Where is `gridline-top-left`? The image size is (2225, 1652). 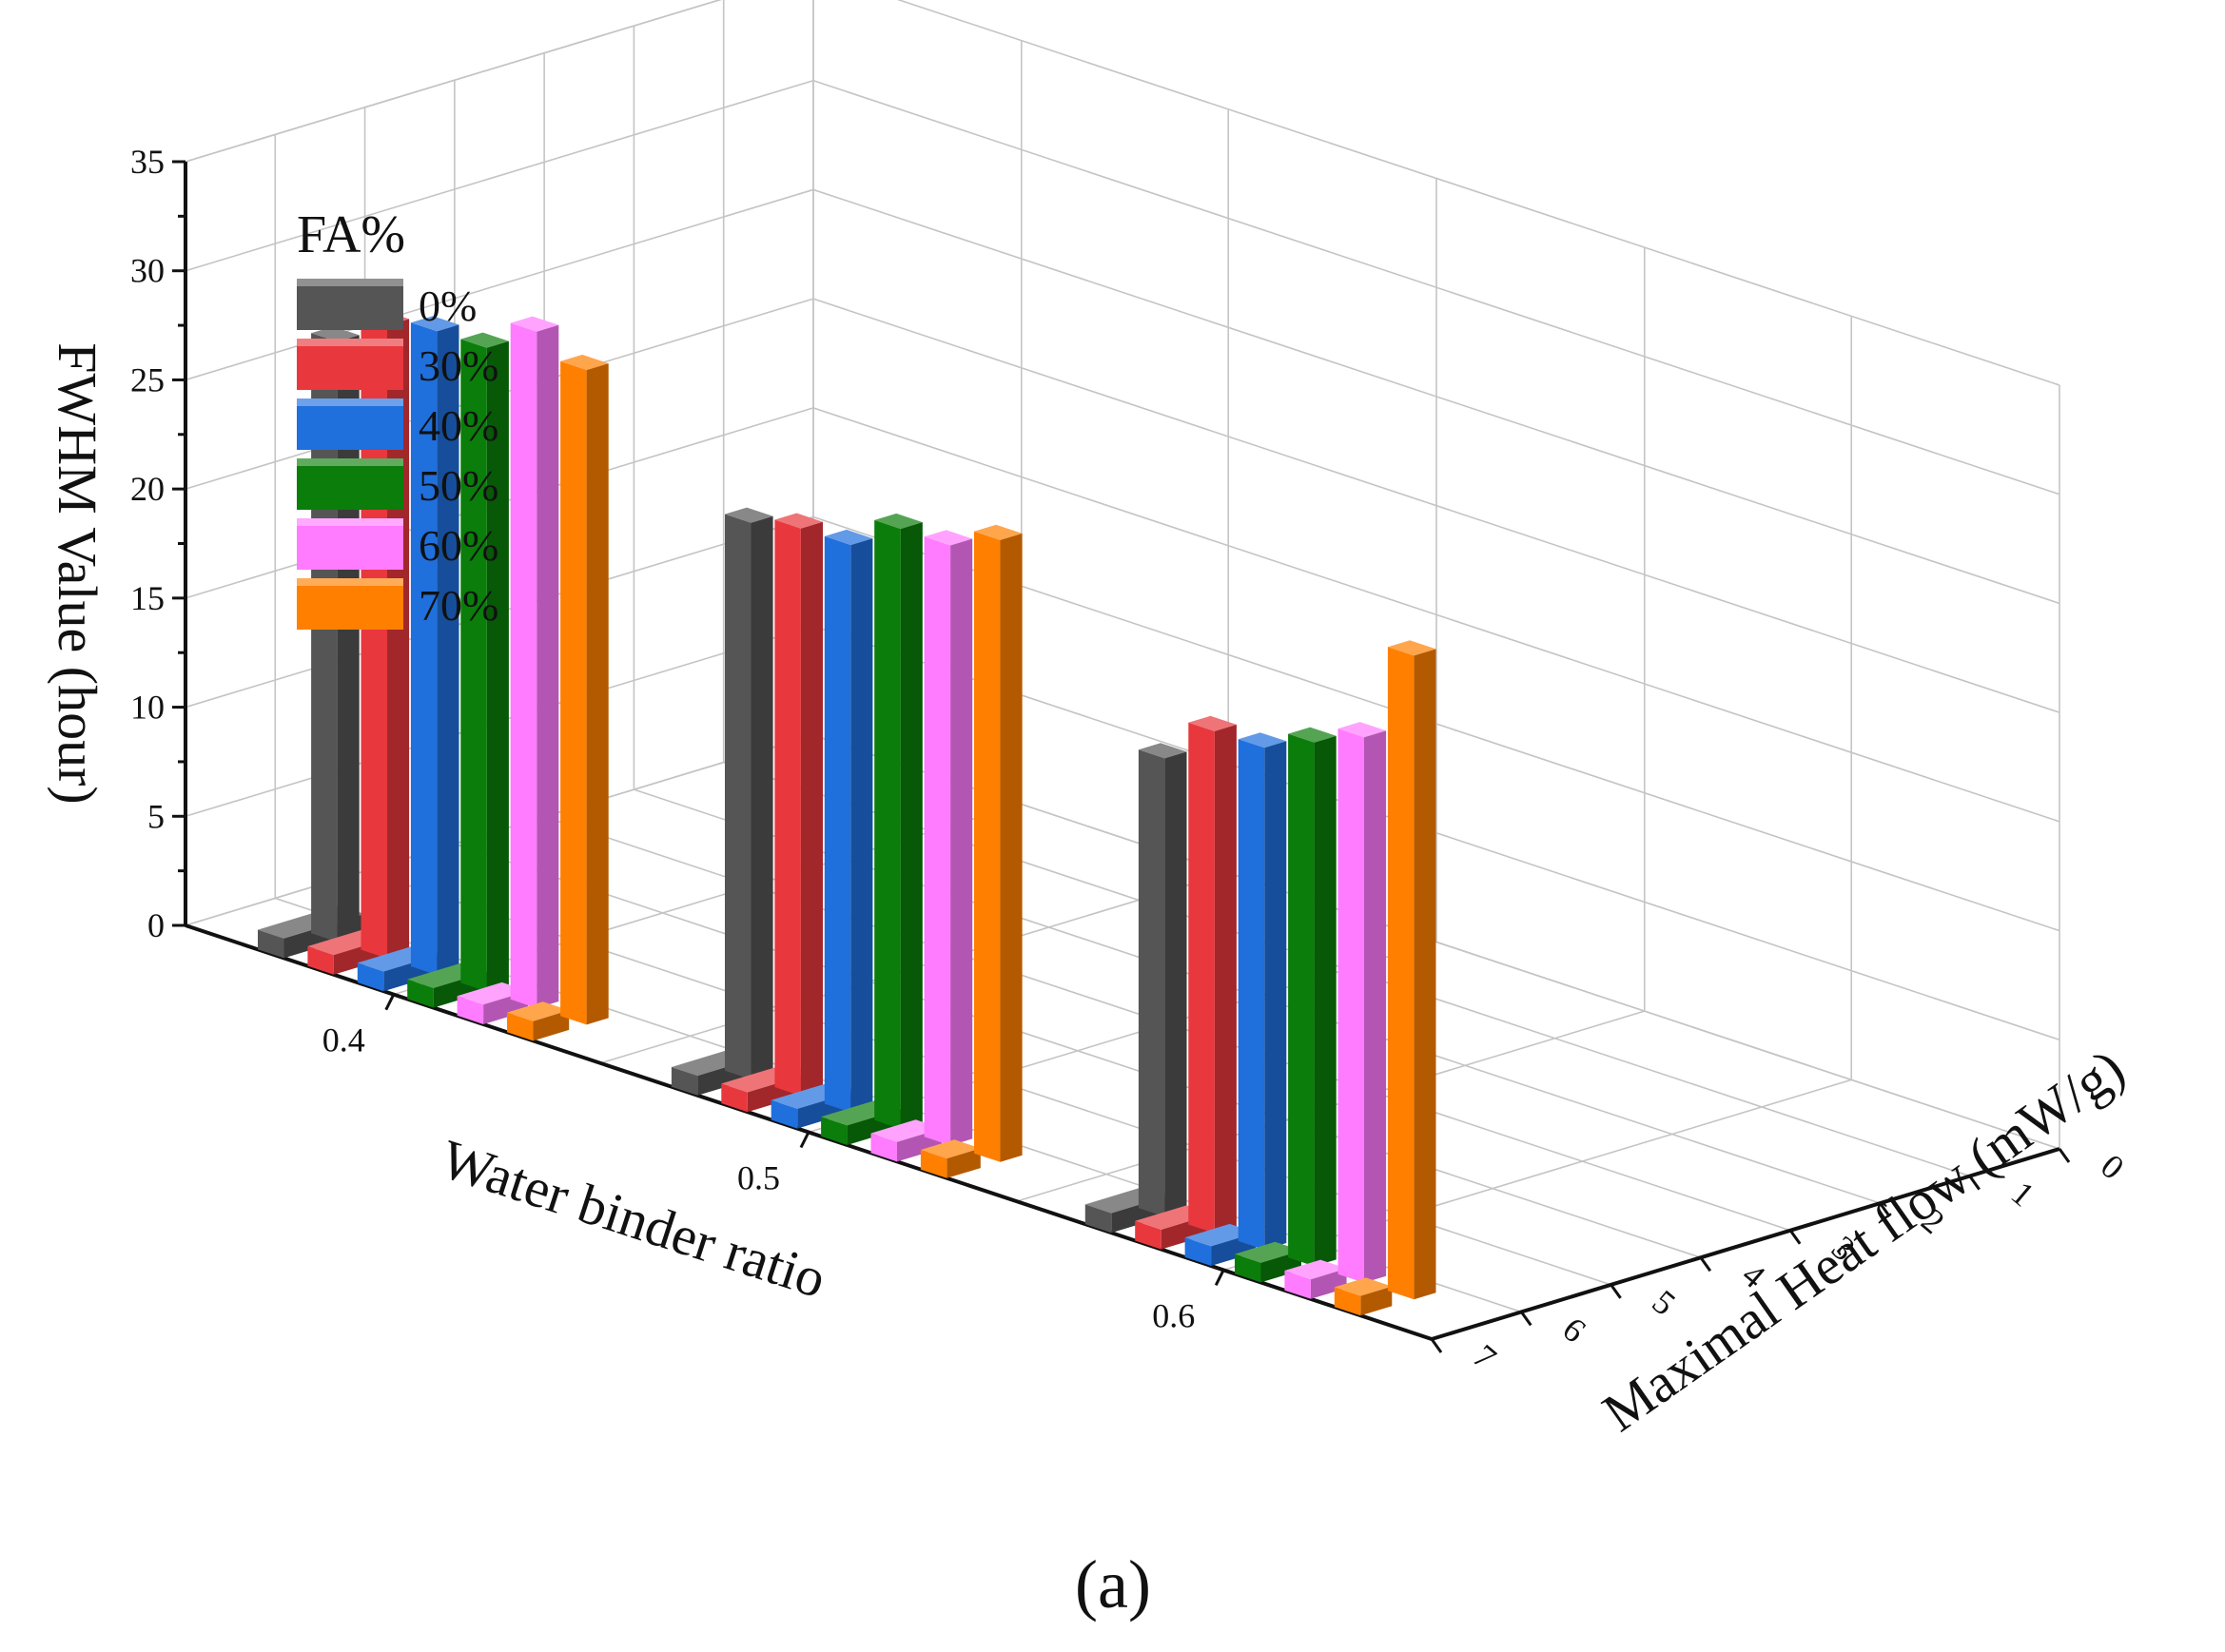
gridline-top-left is located at coordinates (454, 81).